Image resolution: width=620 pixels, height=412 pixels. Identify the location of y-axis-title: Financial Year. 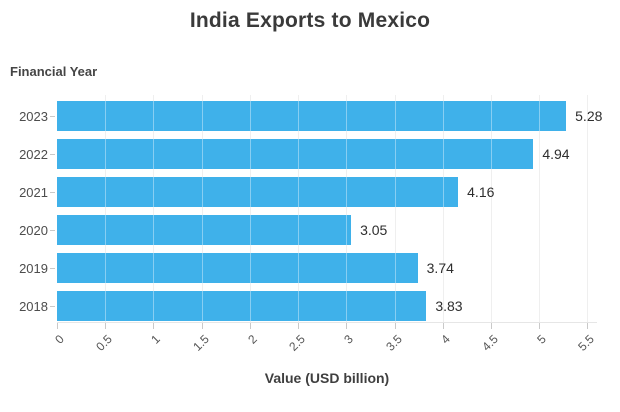
(54, 71).